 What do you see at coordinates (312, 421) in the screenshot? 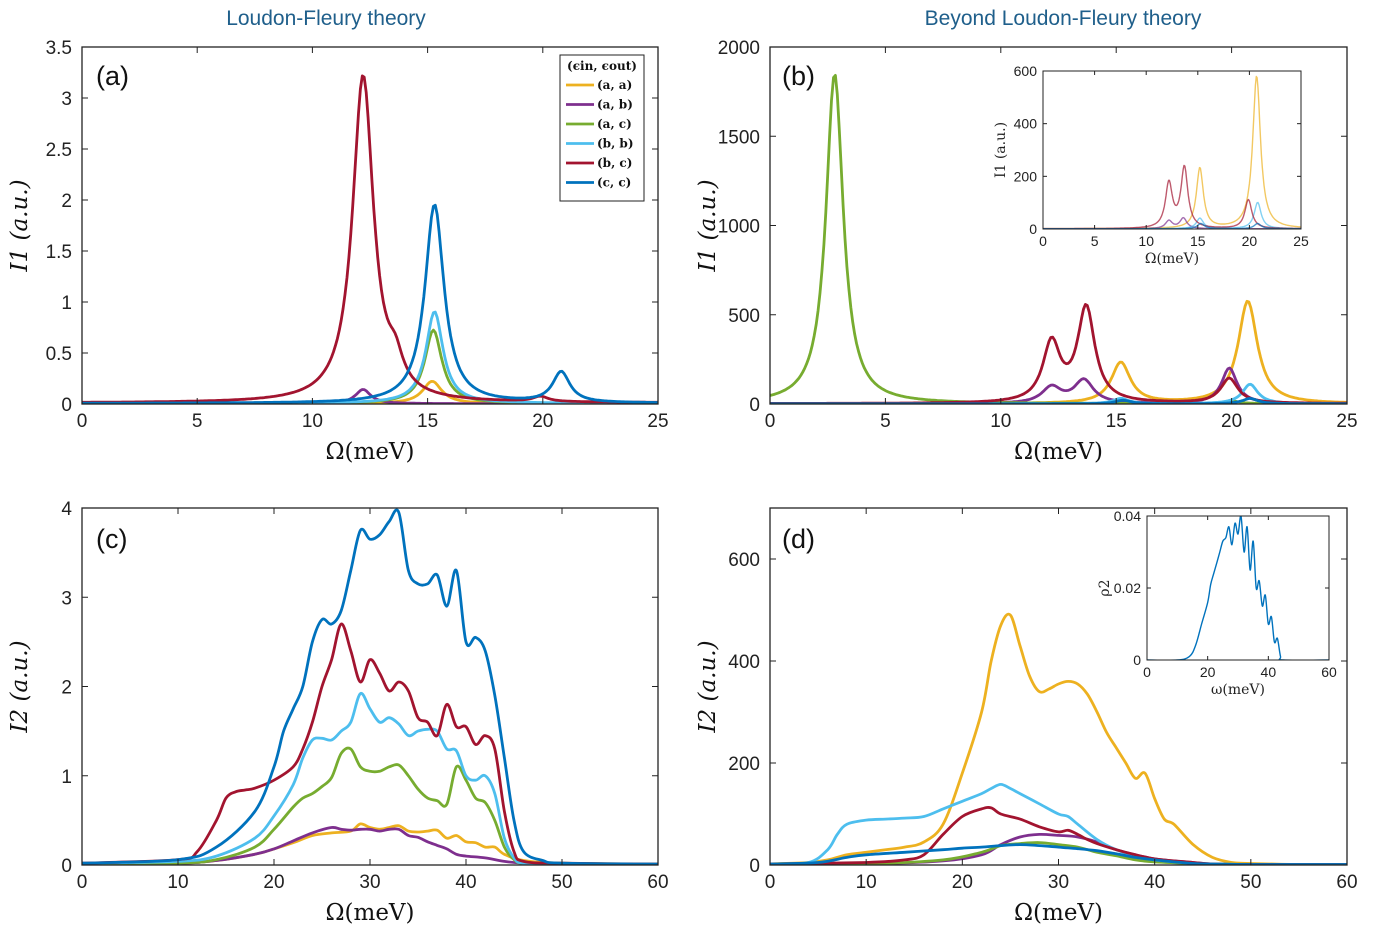
I see `panel-a-xtick-label: 10` at bounding box center [312, 421].